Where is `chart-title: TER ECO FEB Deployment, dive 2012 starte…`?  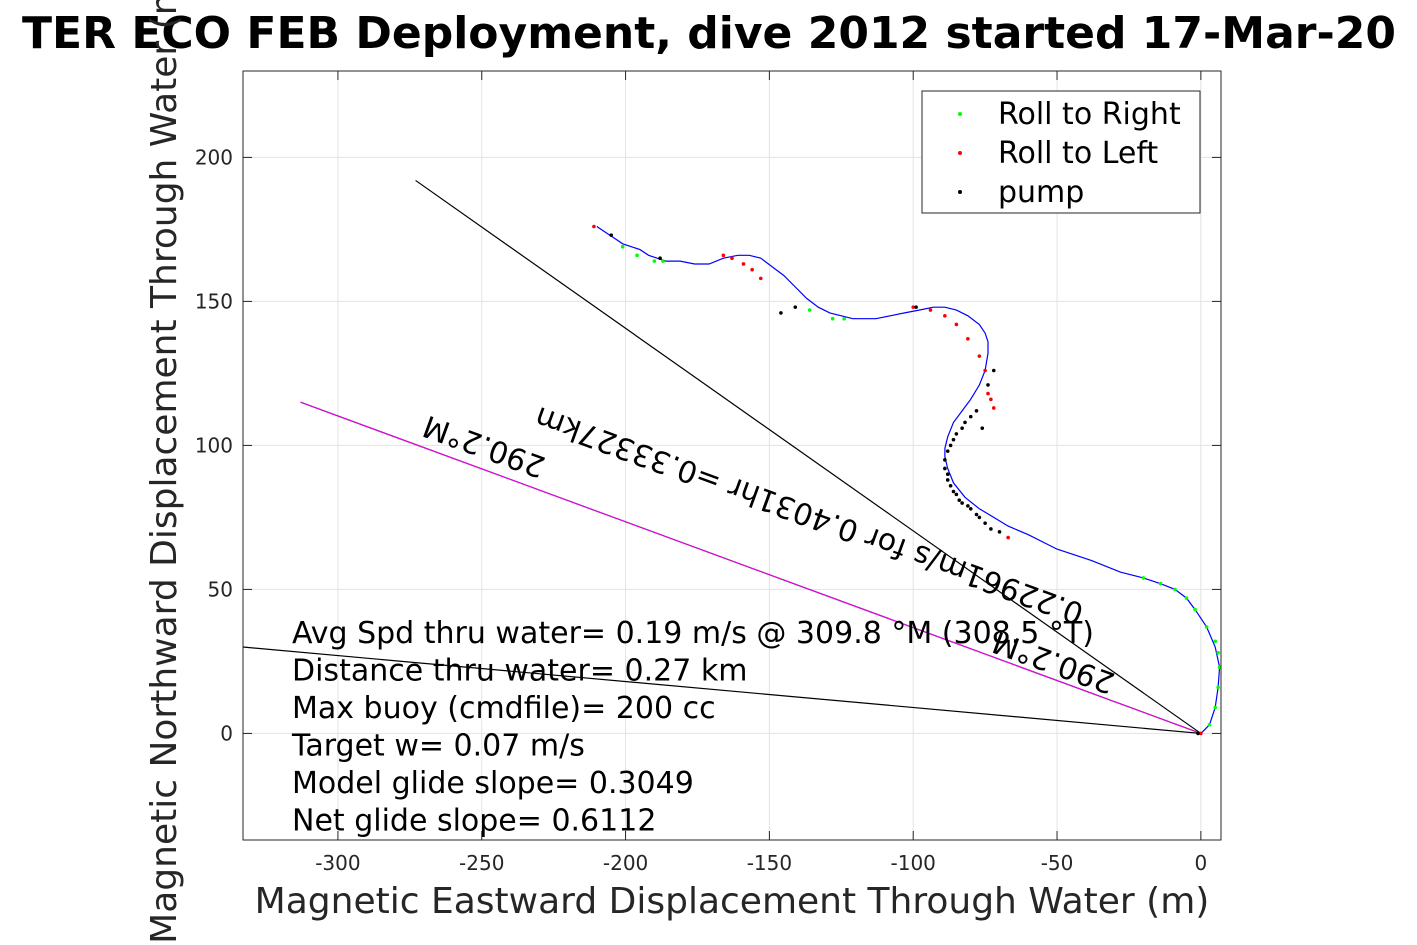 chart-title: TER ECO FEB Deployment, dive 2012 starte… is located at coordinates (709, 33).